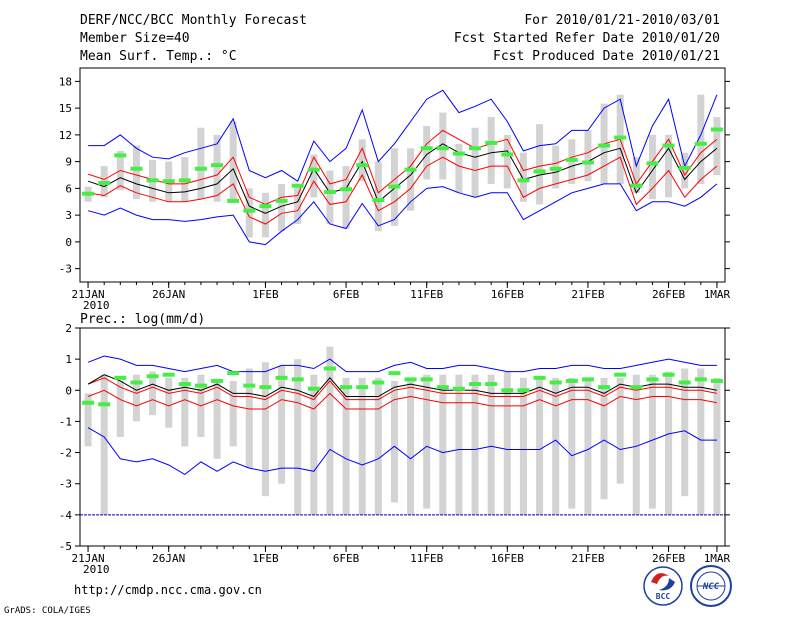 This screenshot has height=618, width=800. Describe the element at coordinates (96, 305) in the screenshot. I see `temp-xtick-sublabel: 2010` at that location.